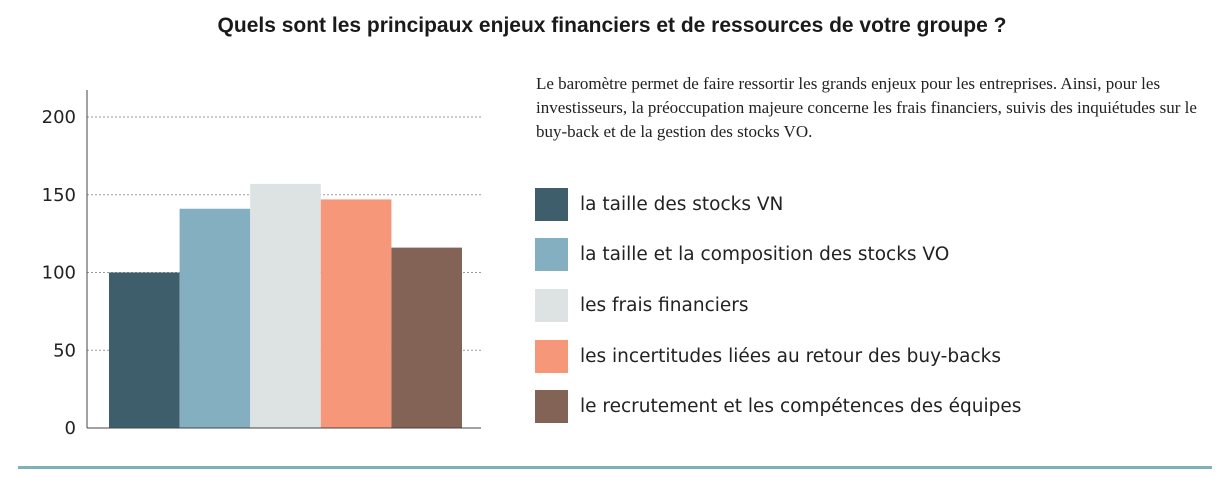  What do you see at coordinates (59, 195) in the screenshot?
I see `y-tick-label: 150` at bounding box center [59, 195].